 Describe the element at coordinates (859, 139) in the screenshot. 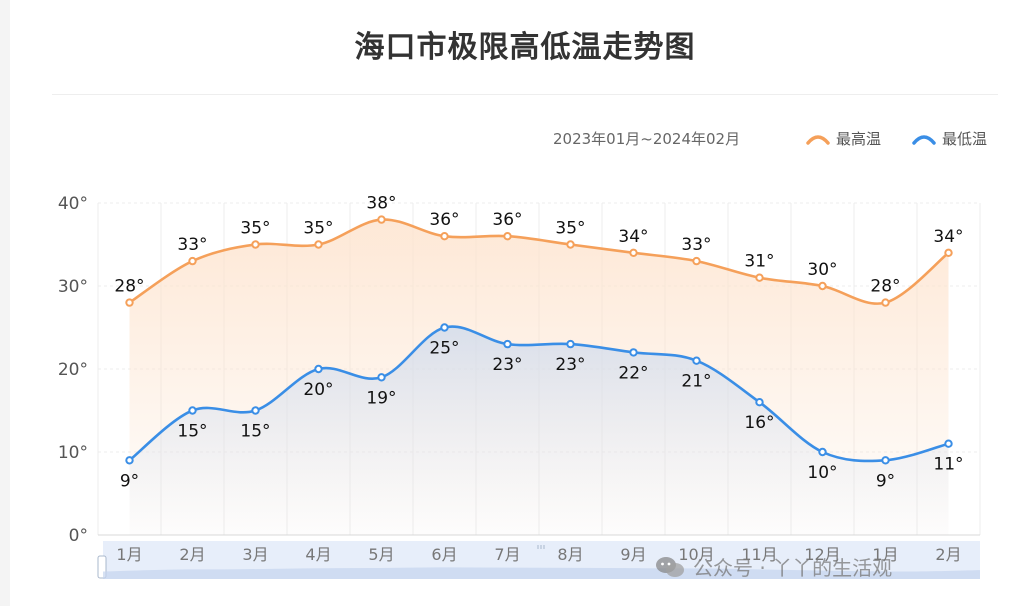

I see `legend-high-label: 最高温` at that location.